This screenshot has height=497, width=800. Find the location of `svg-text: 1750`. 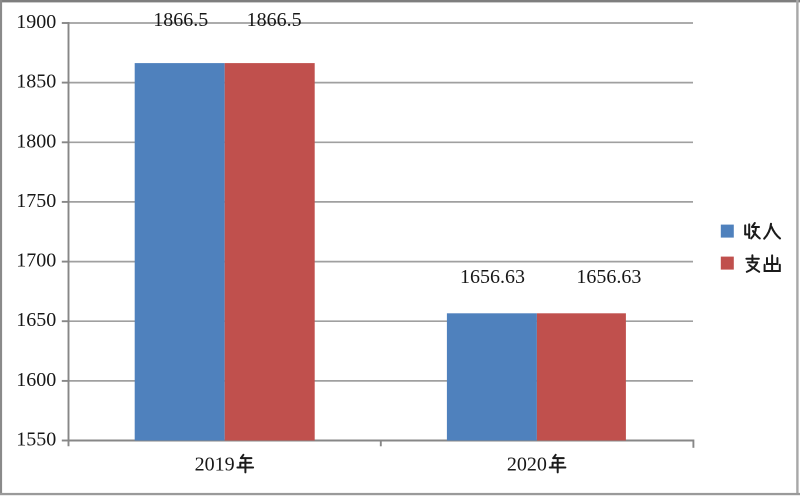

svg-text: 1750 is located at coordinates (36, 201).